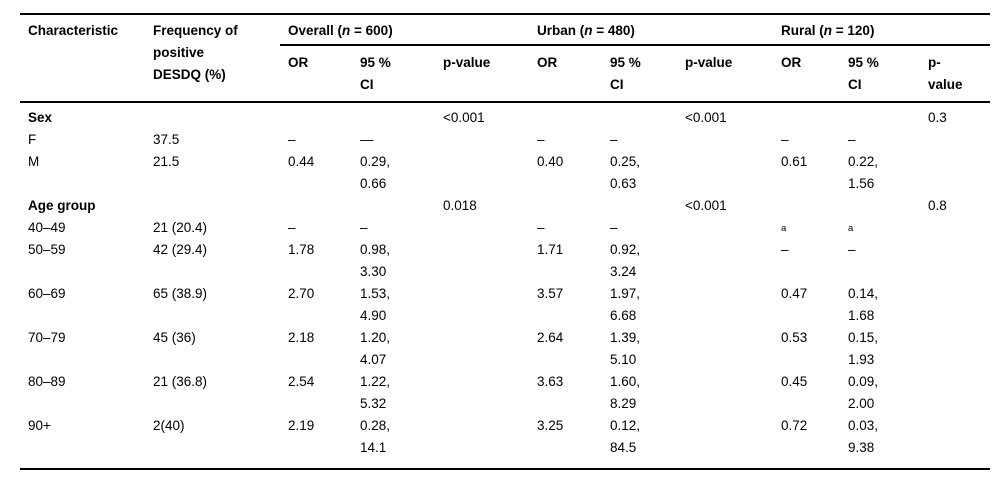 The image size is (1000, 480). What do you see at coordinates (505, 115) in the screenshot?
I see `category-row-sex: Sex <0.001 <0.001 0.3` at bounding box center [505, 115].